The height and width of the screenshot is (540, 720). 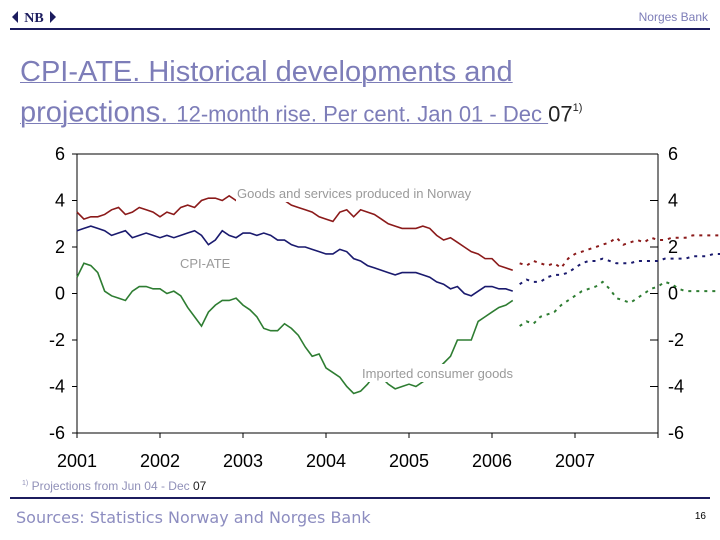 I want to click on y-tick-label-right: 2, so click(x=673, y=247).